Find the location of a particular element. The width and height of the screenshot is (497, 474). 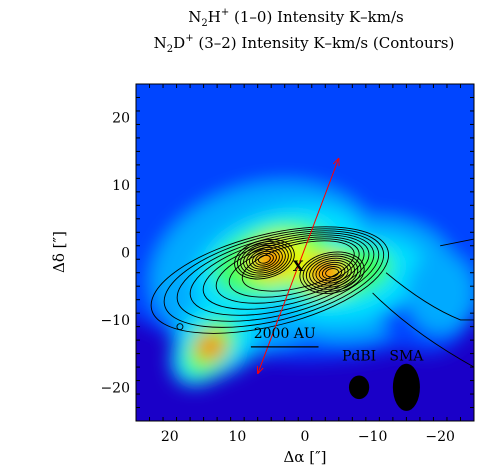

x-axis-label: Δα [″] is located at coordinates (304, 457).